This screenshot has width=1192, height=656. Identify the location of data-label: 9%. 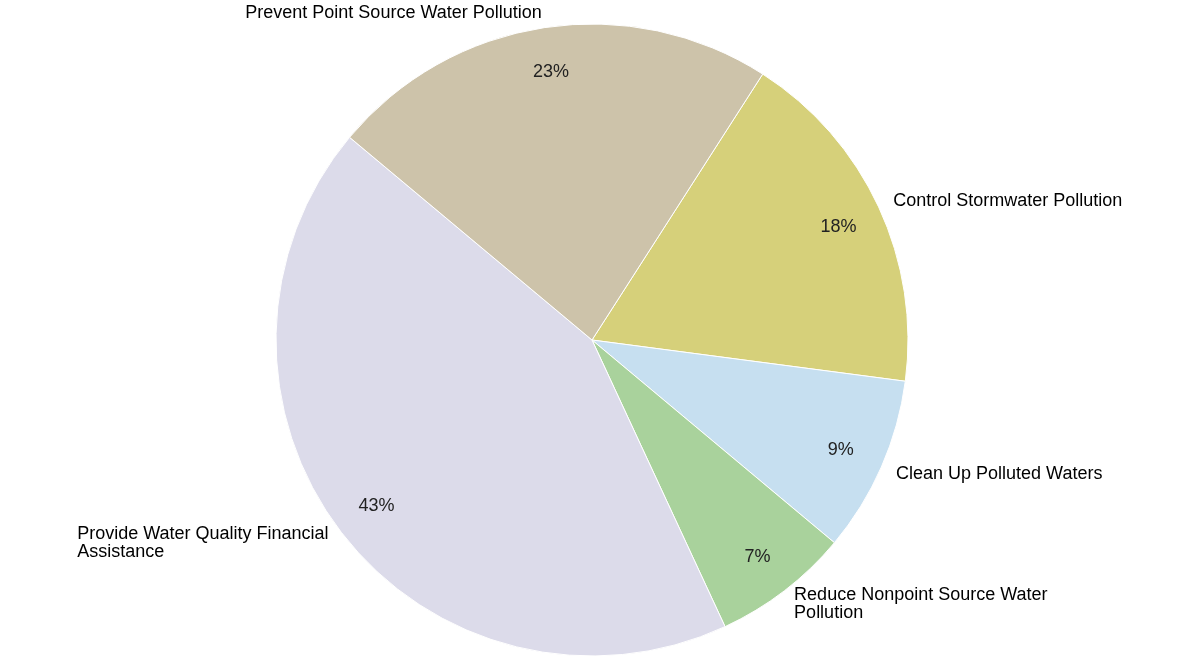
(840, 449).